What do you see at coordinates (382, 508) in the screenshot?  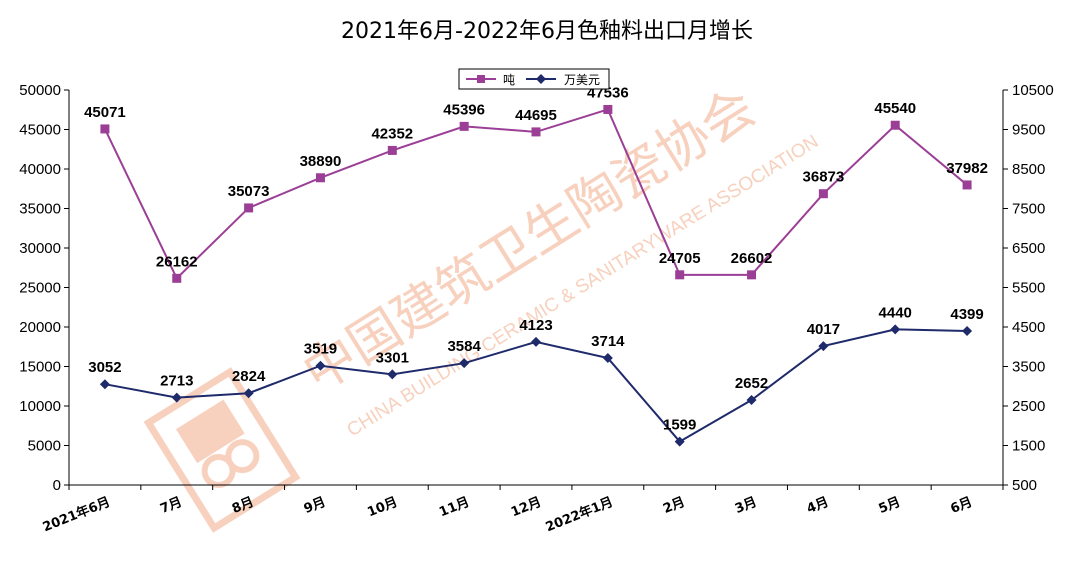 I see `x-tick-label: 10月` at bounding box center [382, 508].